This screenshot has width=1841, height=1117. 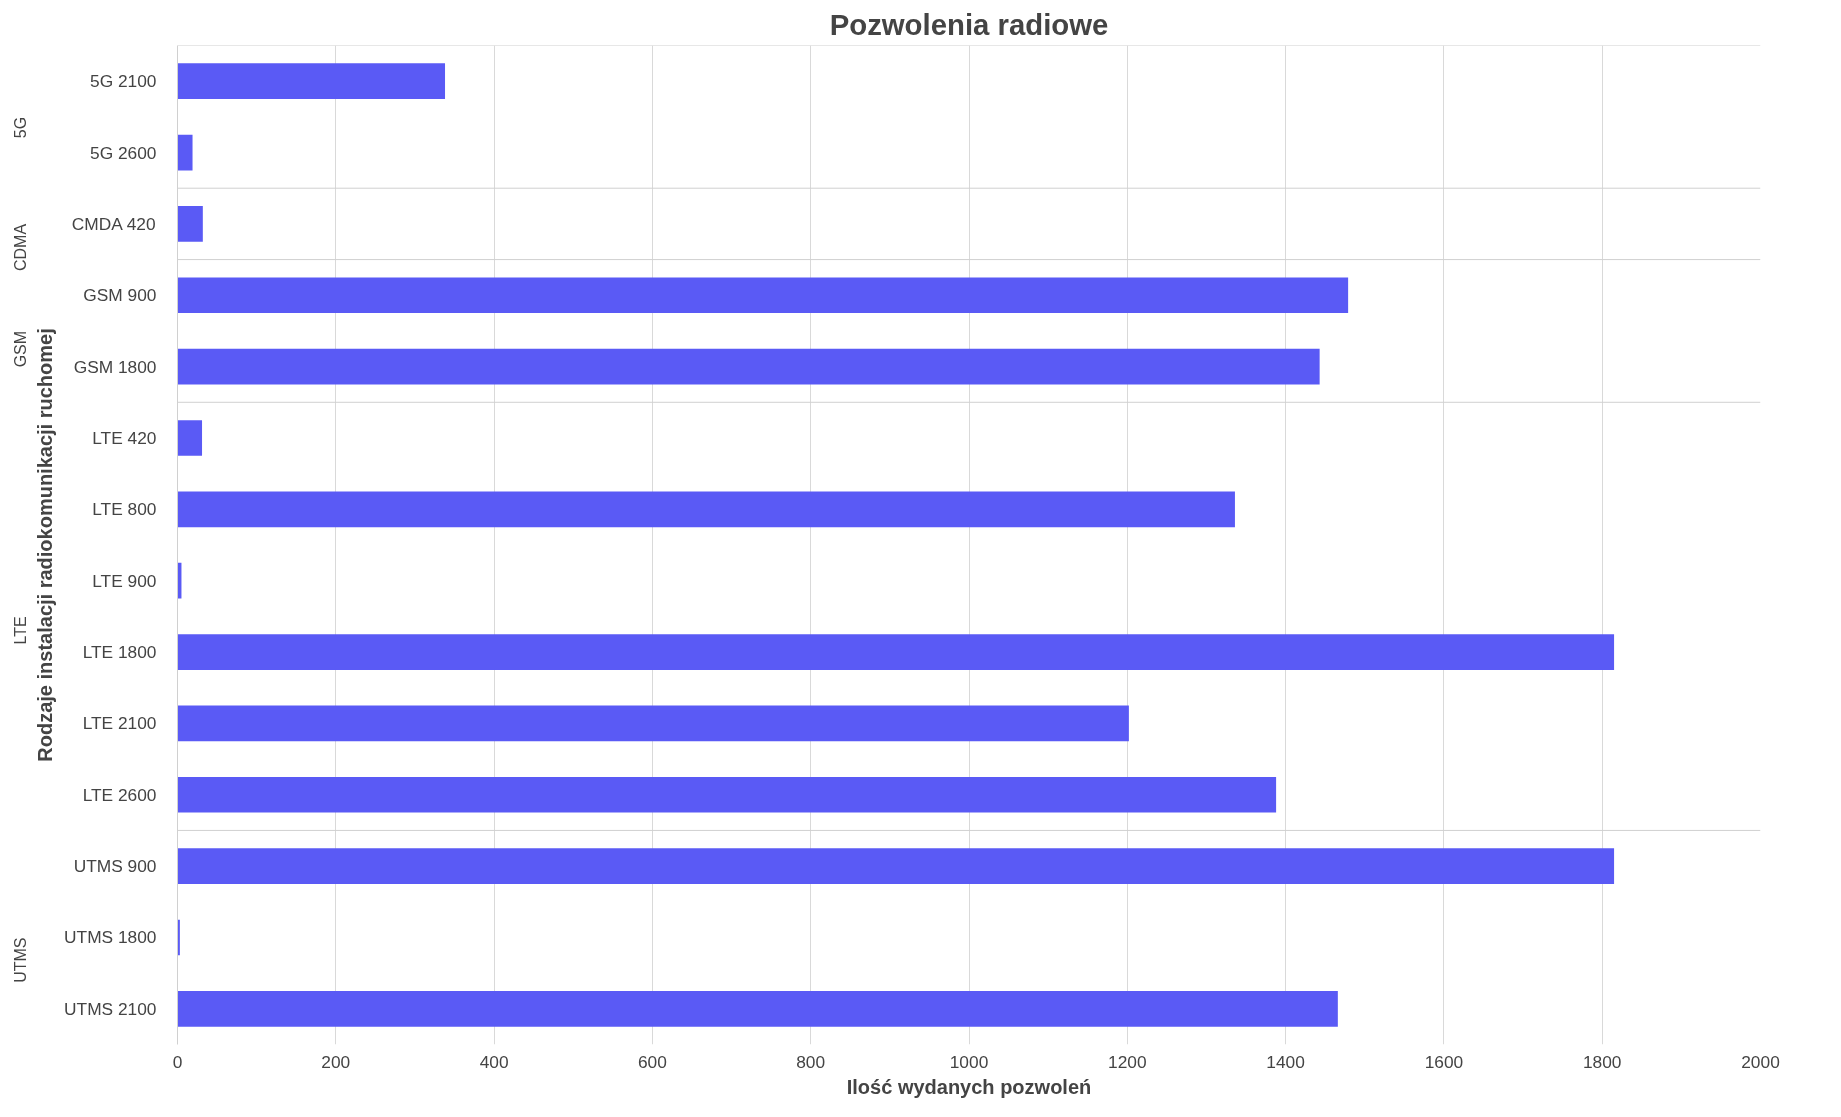 What do you see at coordinates (20, 349) in the screenshot?
I see `text: GSM` at bounding box center [20, 349].